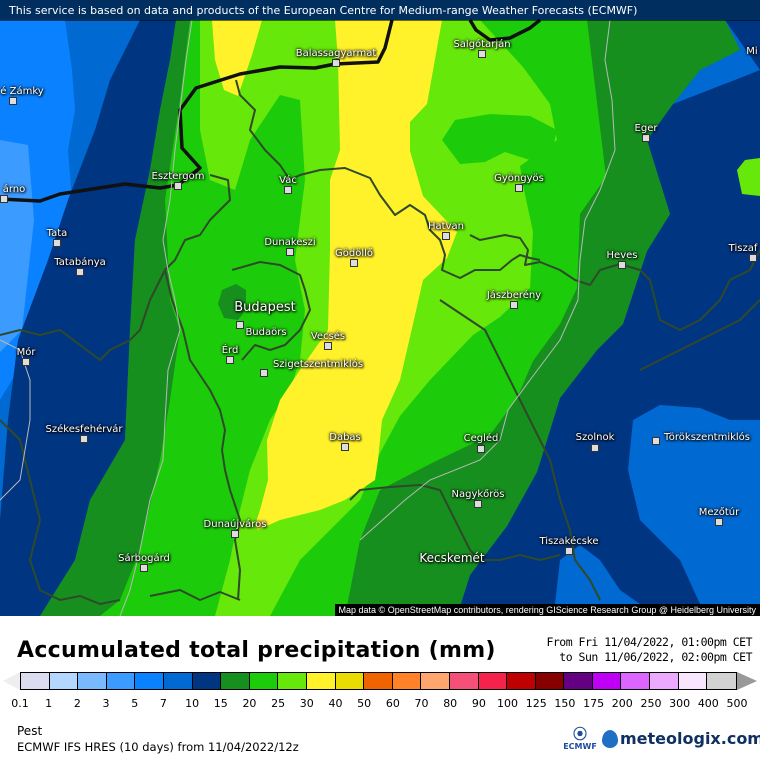 This screenshot has width=760, height=760. Describe the element at coordinates (106, 703) in the screenshot. I see `legend-tick-label: 3` at that location.